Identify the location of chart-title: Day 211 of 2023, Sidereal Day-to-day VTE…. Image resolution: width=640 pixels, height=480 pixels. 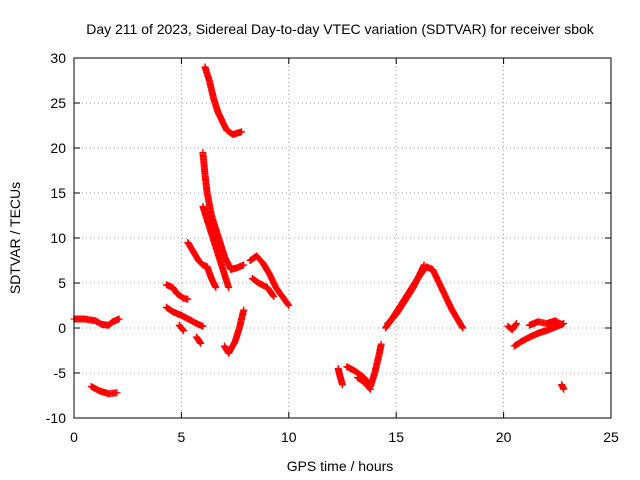
(340, 29).